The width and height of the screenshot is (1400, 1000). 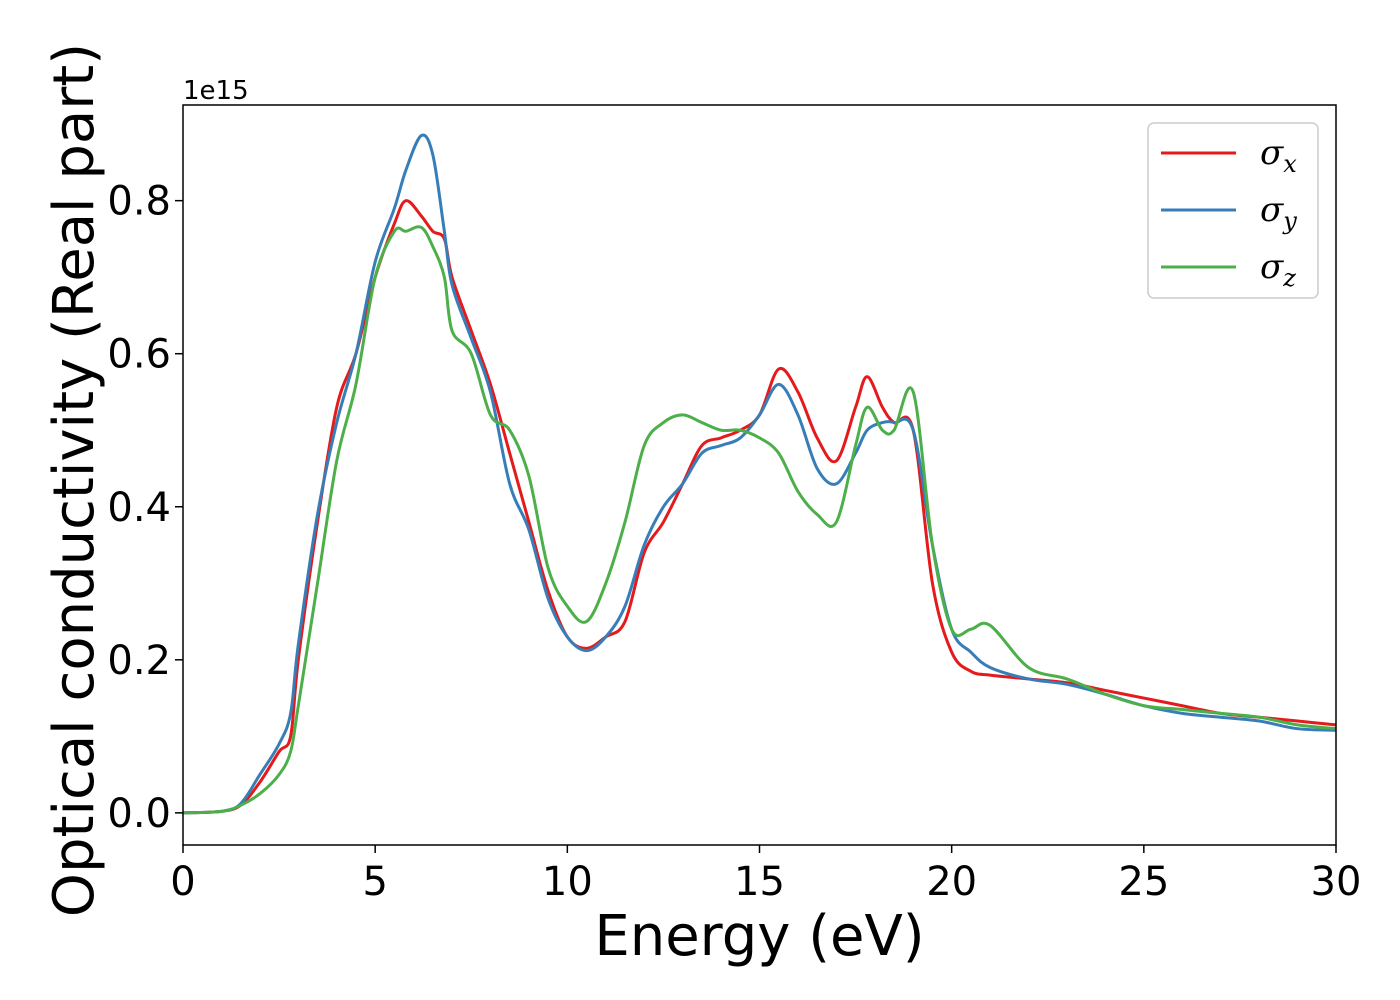 What do you see at coordinates (139, 661) in the screenshot?
I see `y-tick-label: 0.2` at bounding box center [139, 661].